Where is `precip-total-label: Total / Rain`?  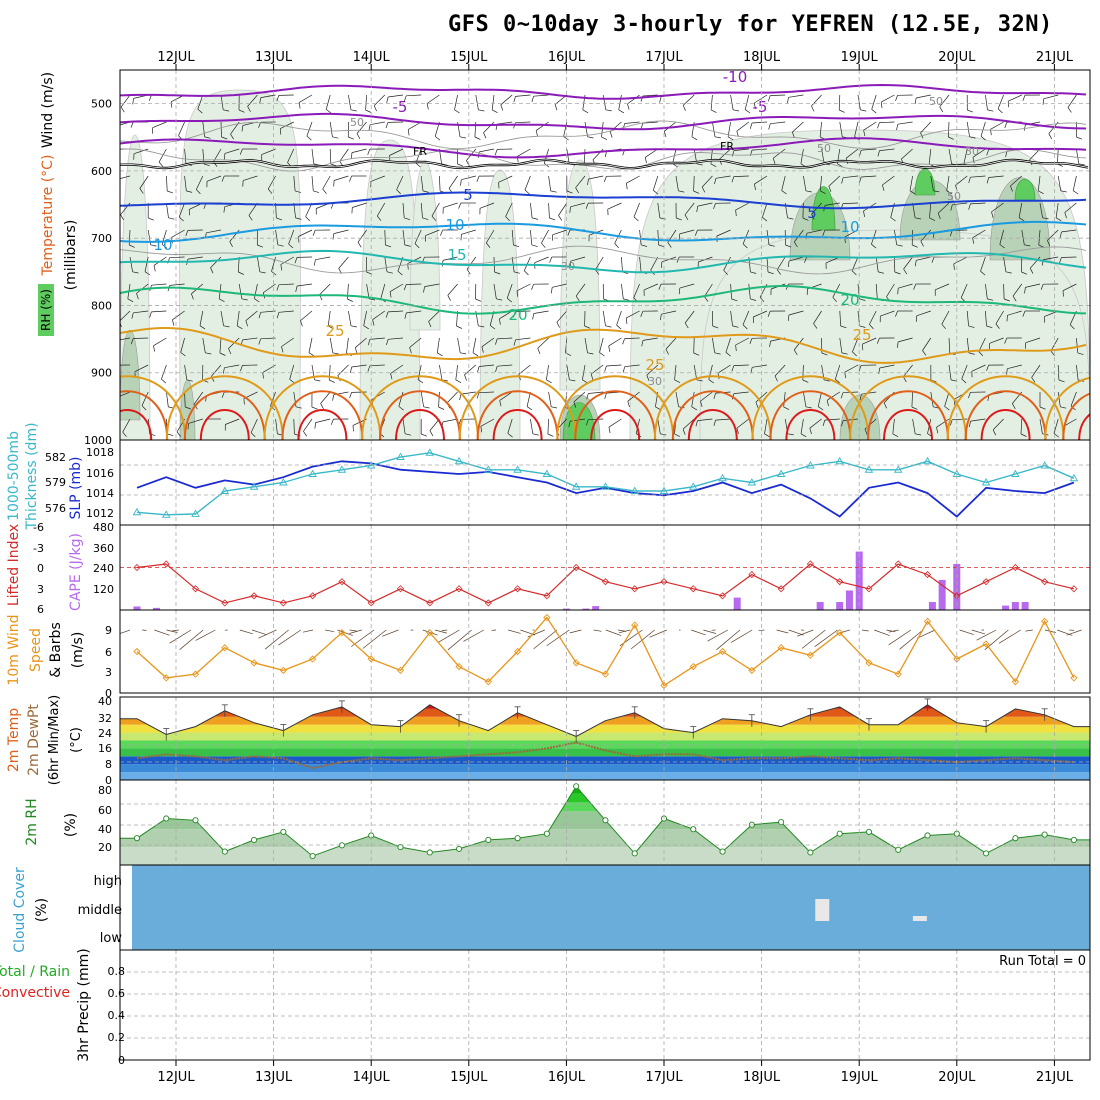 precip-total-label: Total / Rain is located at coordinates (35, 972).